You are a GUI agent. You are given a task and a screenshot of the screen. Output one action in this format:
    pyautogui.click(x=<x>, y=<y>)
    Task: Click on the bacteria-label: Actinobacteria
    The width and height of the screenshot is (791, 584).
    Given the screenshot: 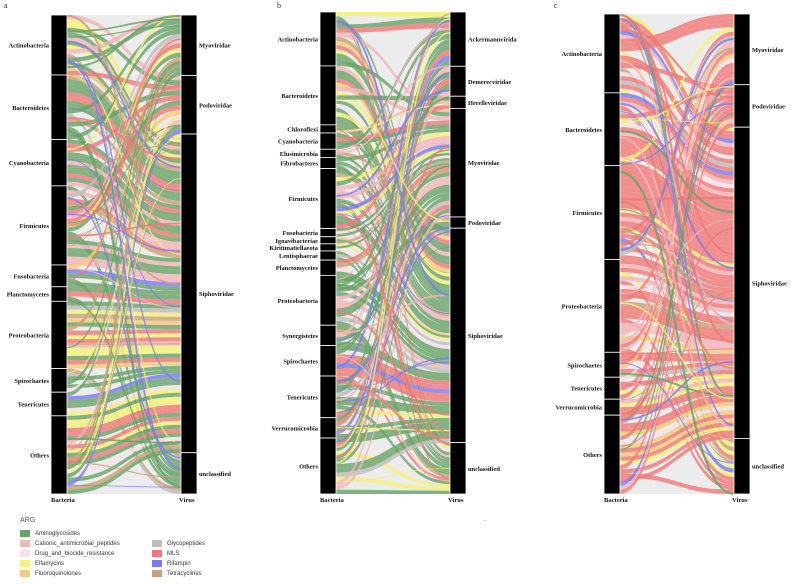 What is the action you would take?
    pyautogui.click(x=298, y=39)
    